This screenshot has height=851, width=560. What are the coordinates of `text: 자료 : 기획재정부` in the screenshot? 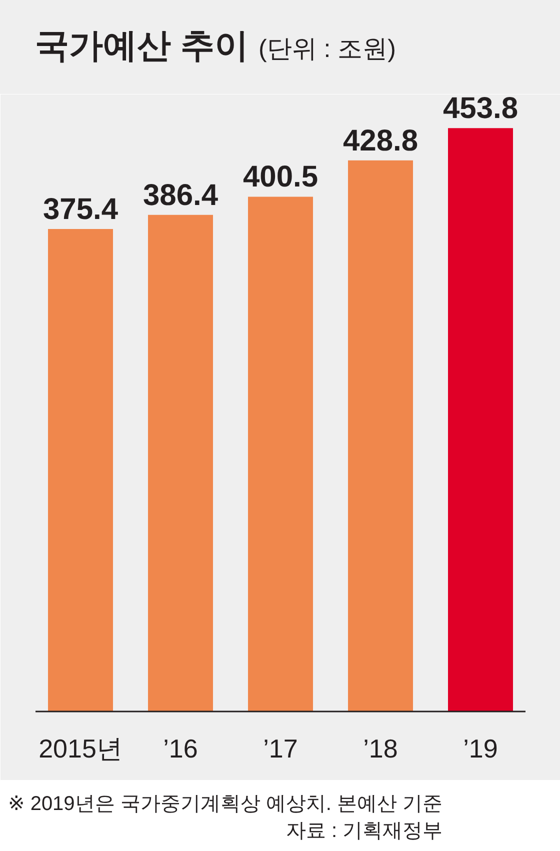 It's located at (363, 831).